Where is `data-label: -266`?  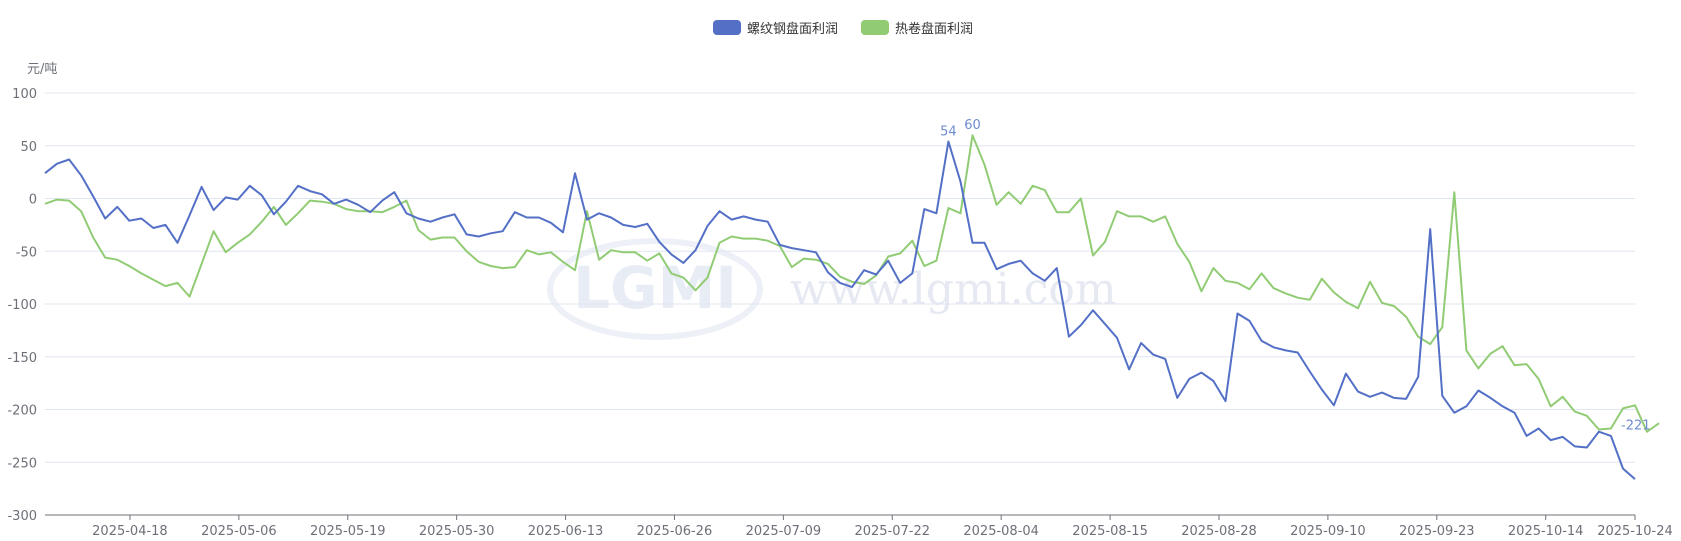 data-label: -266 is located at coordinates (1648, 2).